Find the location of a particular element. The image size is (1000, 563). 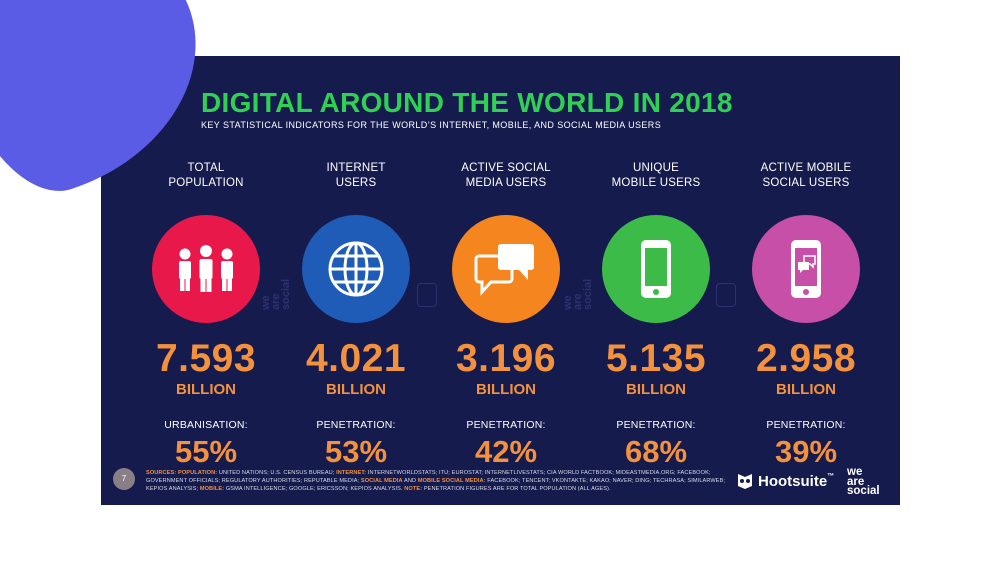

hootsuite-wordmark: Hootsuite™ is located at coordinates (796, 481).